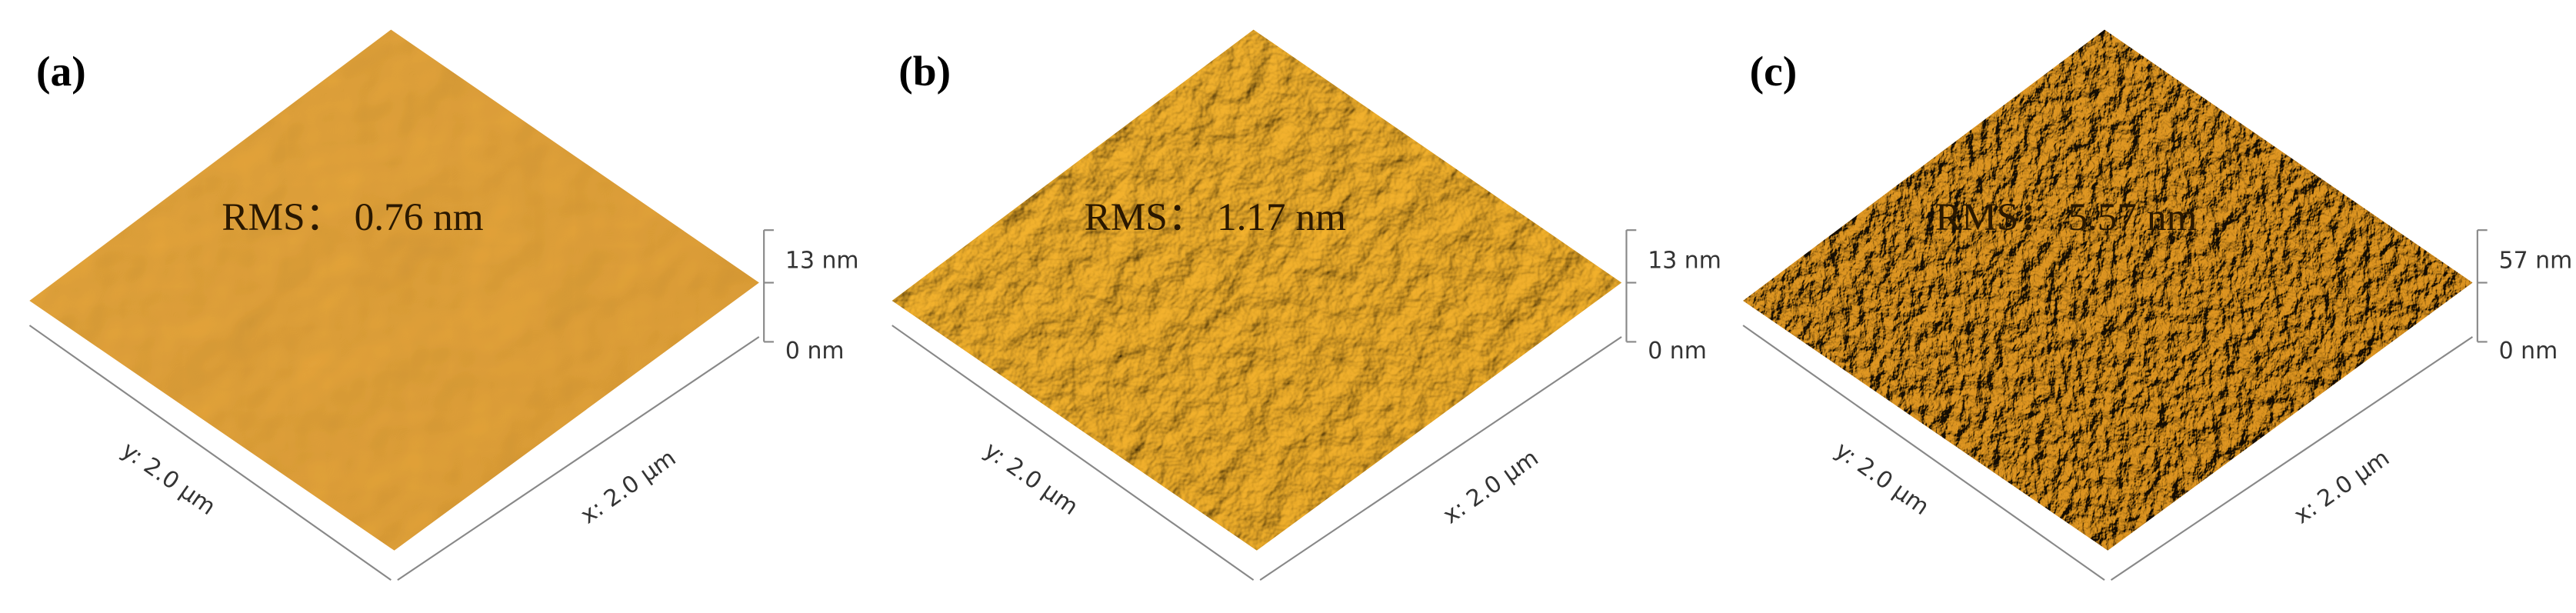  Describe the element at coordinates (924, 71) in the screenshot. I see `panel-label: (b)` at that location.